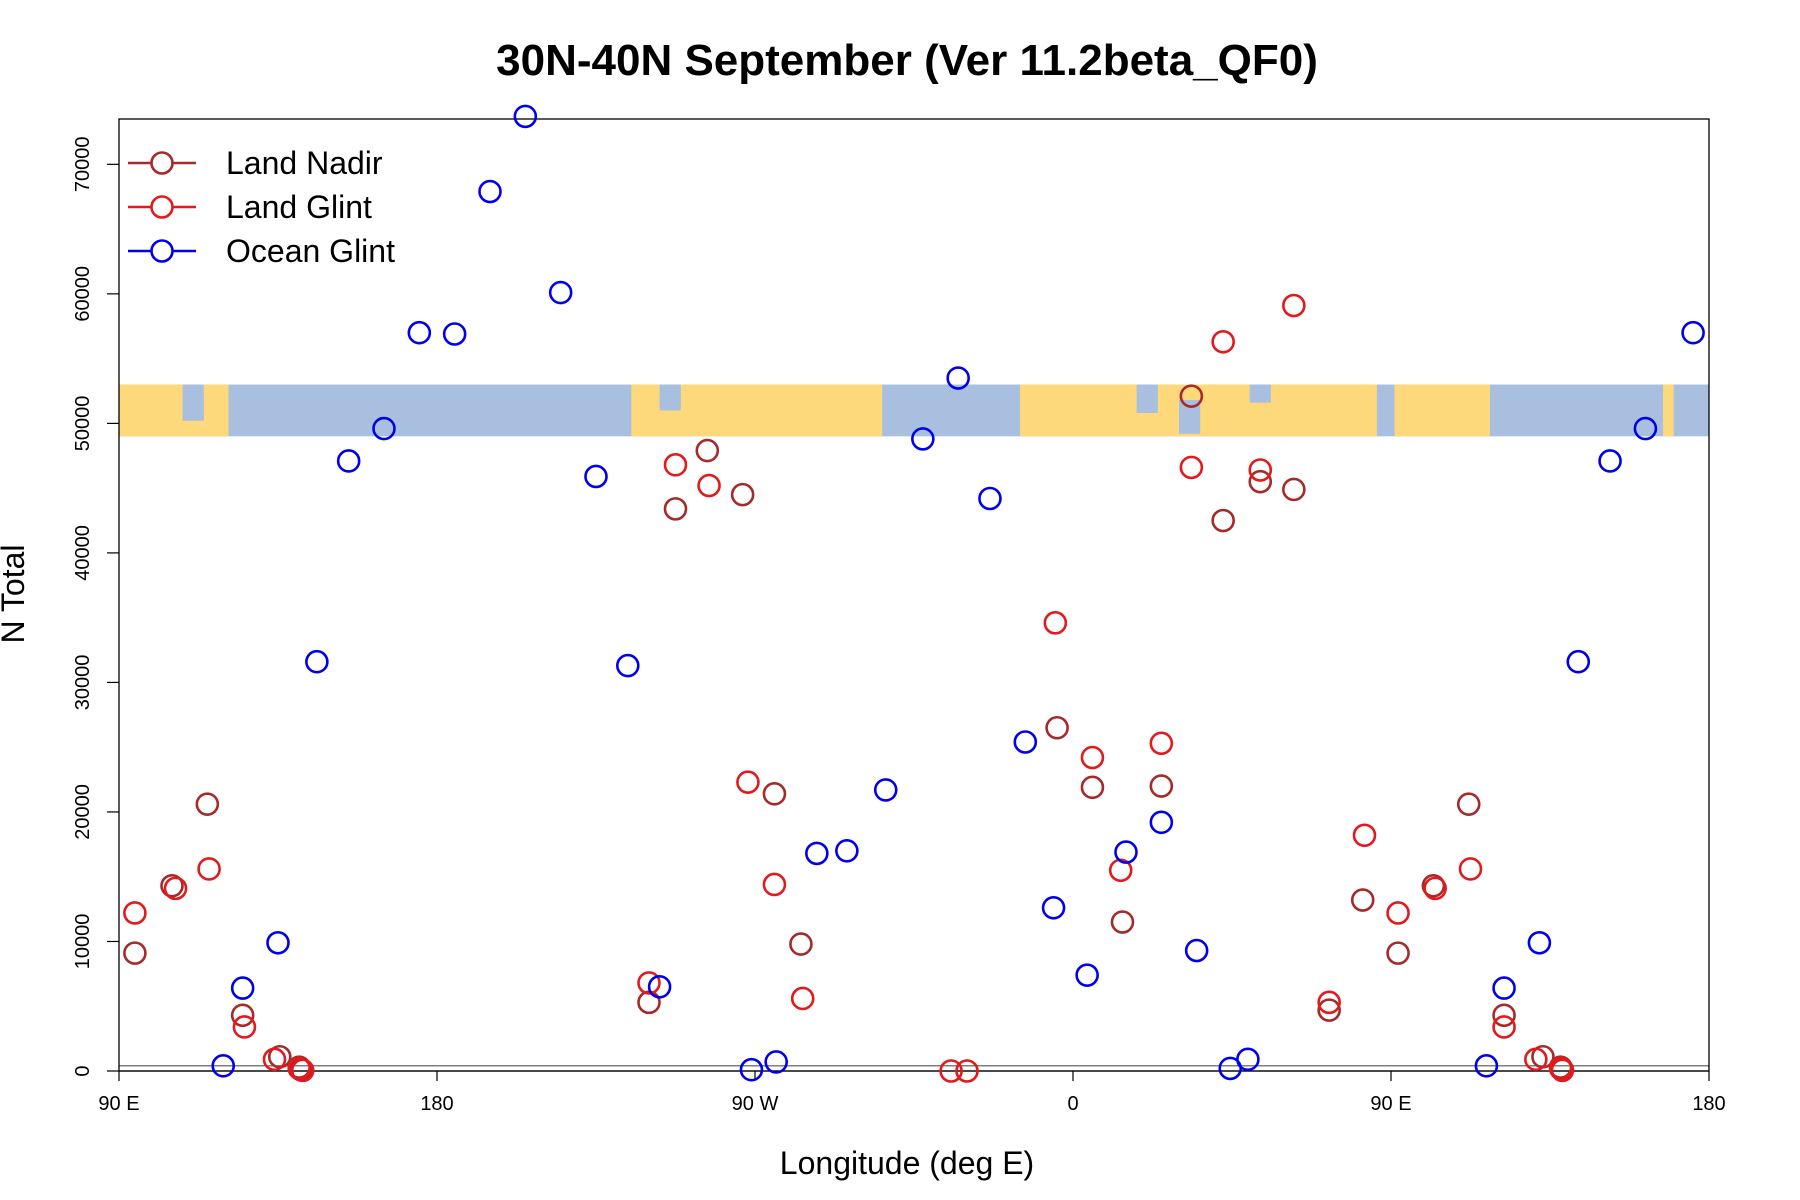  Describe the element at coordinates (83, 294) in the screenshot. I see `y-tick-label-6: 60000` at that location.